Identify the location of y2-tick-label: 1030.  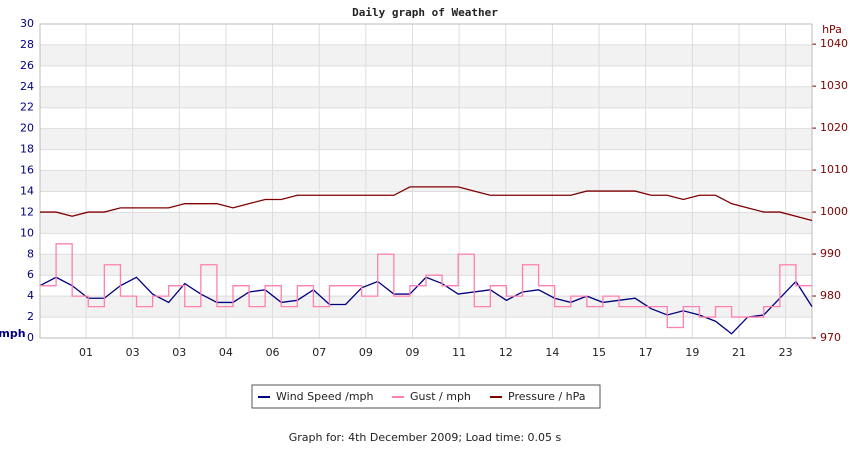
(834, 85).